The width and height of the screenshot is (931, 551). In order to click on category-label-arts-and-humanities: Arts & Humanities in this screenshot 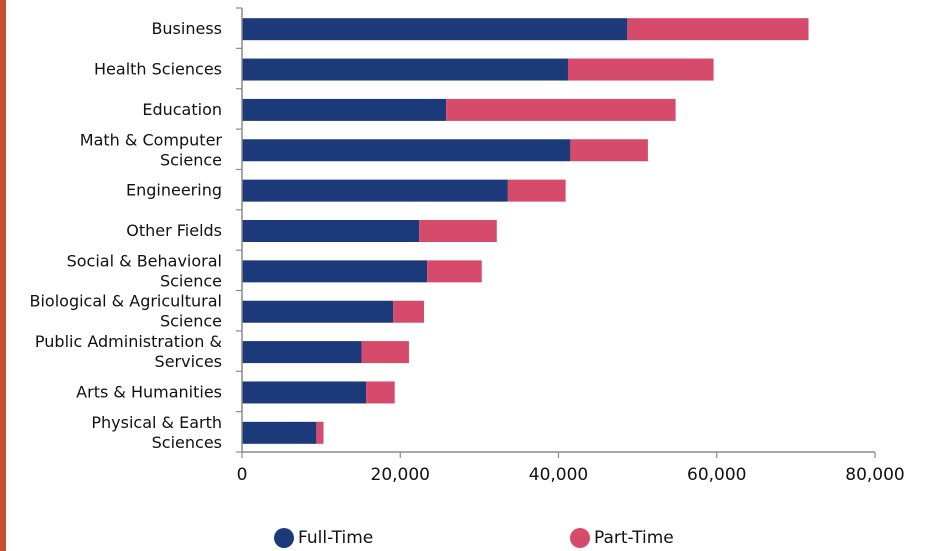, I will do `click(149, 391)`.